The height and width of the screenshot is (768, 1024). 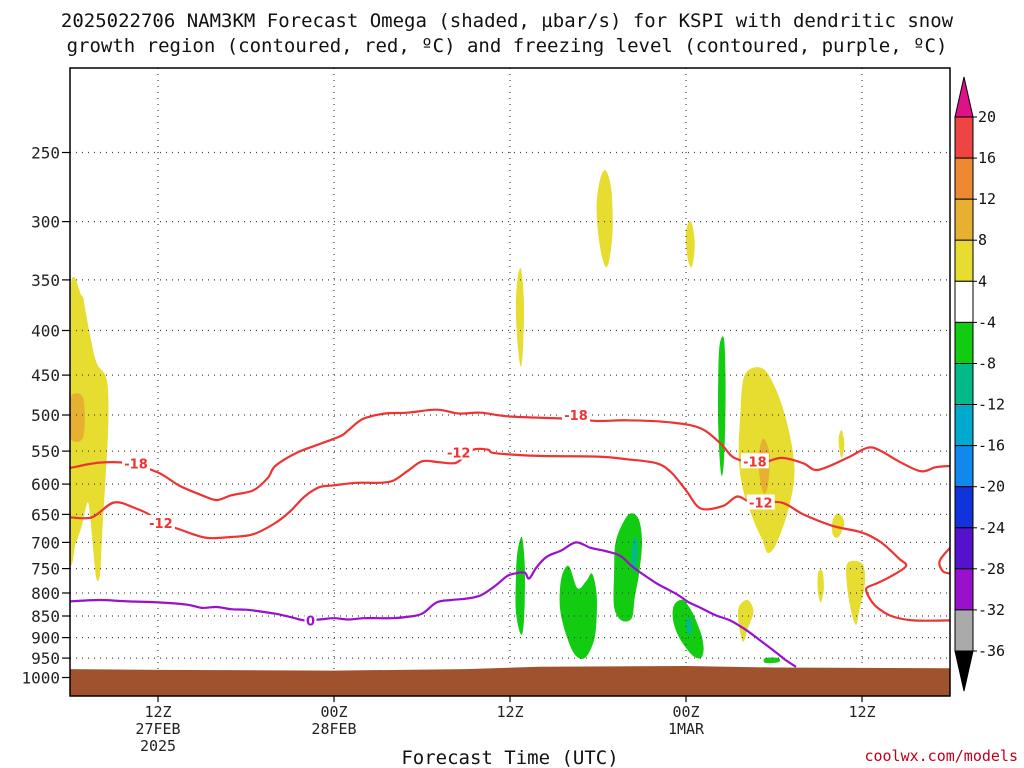 I want to click on y-tick-label: 600, so click(x=45, y=484).